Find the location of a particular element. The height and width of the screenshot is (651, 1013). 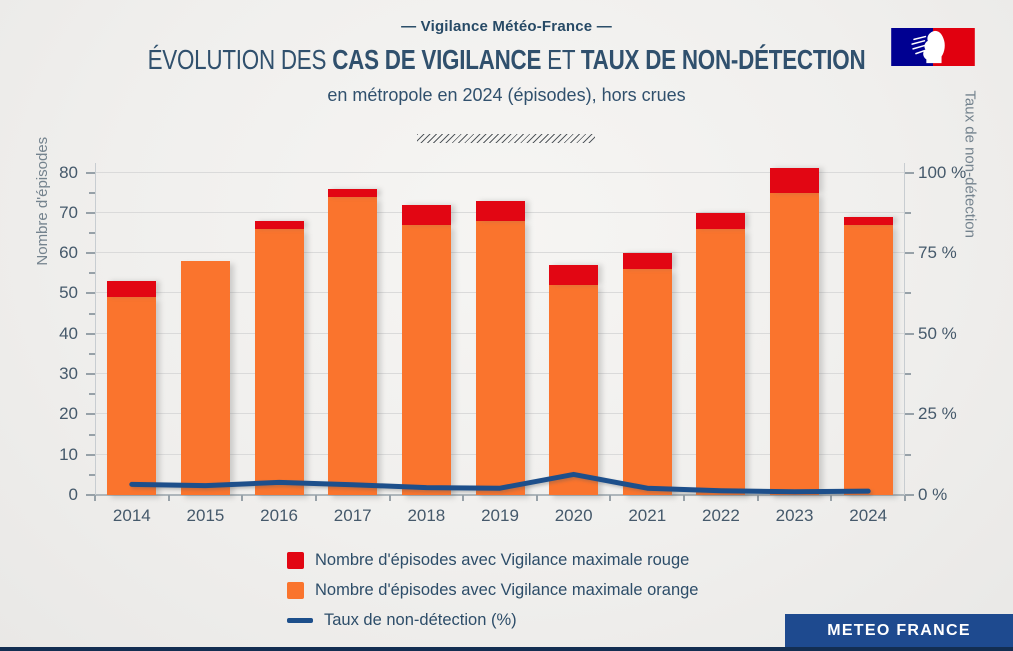

left-tick-label: 20 is located at coordinates (68, 414).